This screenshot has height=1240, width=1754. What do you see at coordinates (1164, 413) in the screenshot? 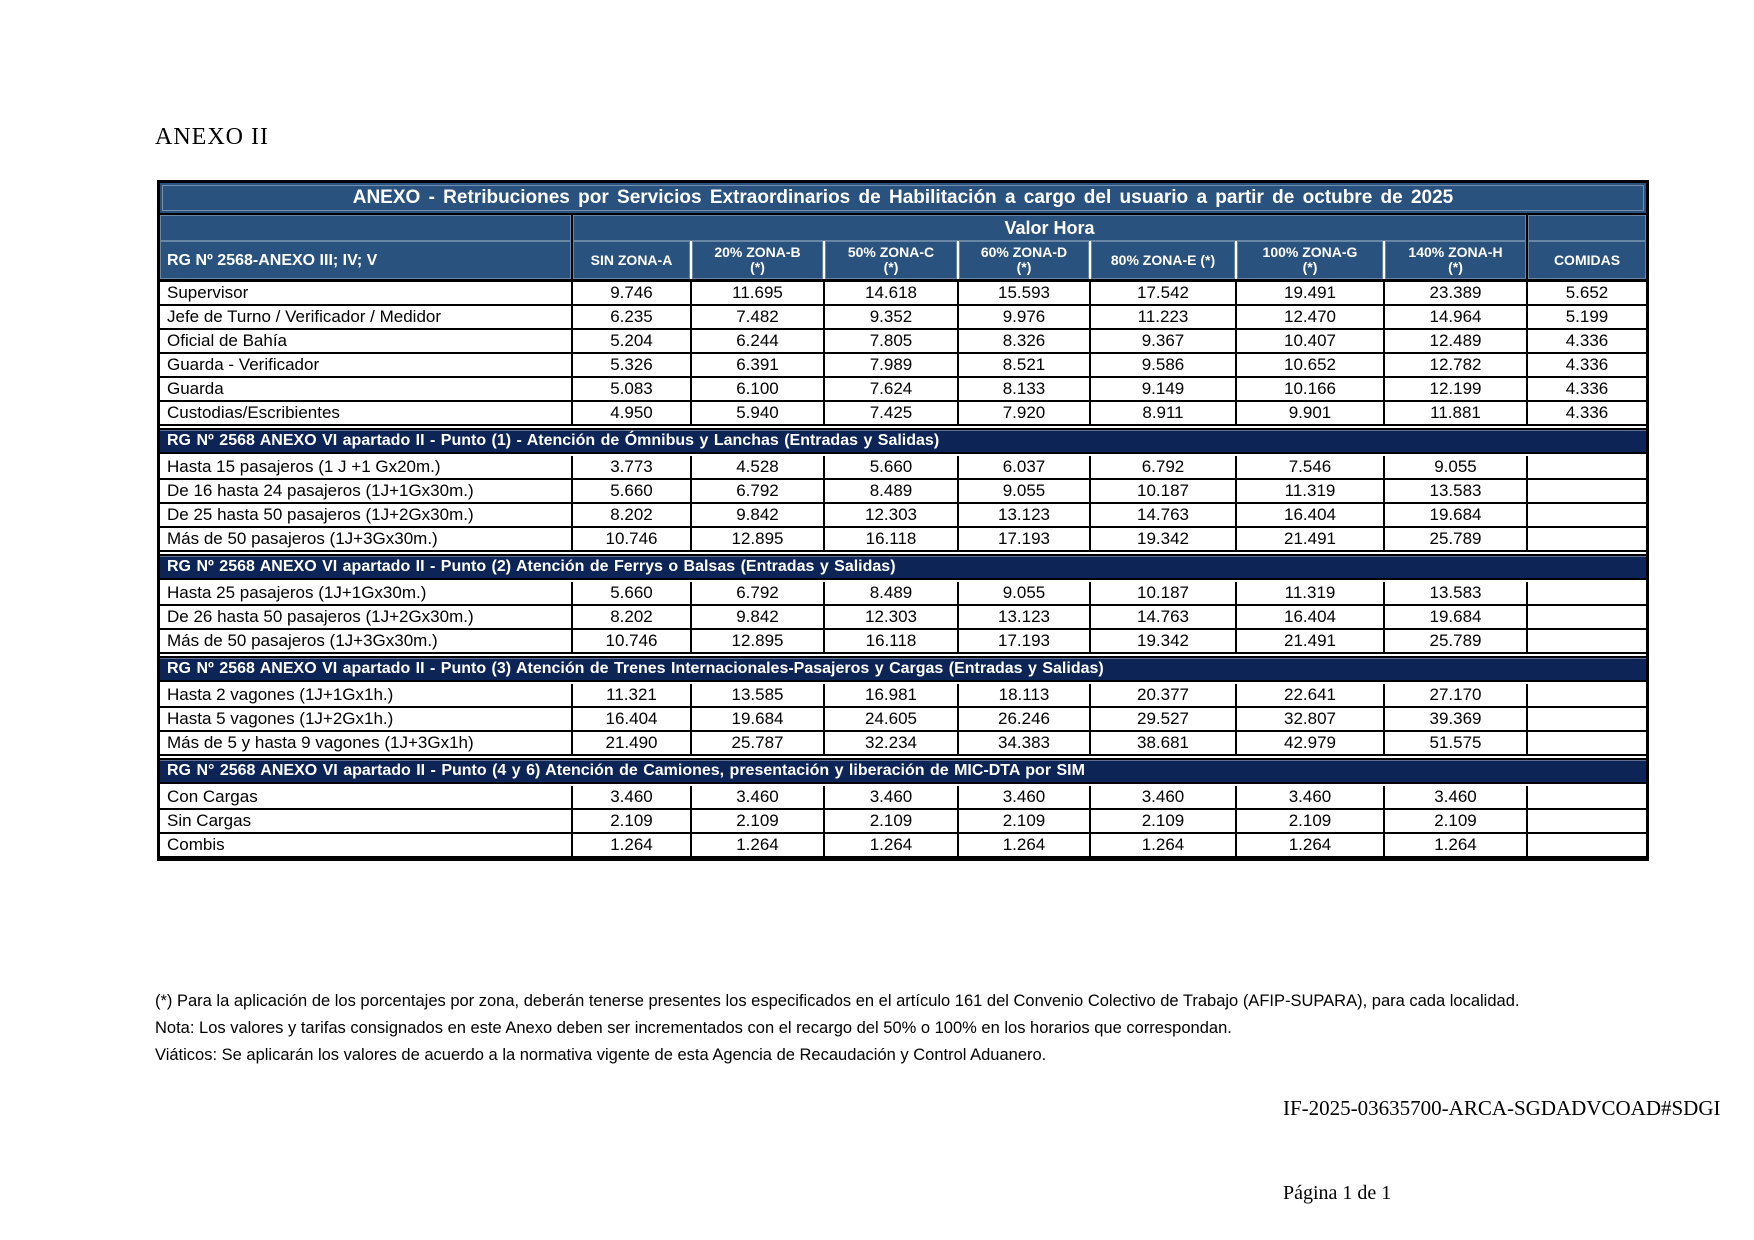
I see `value-cell: 8.911` at bounding box center [1164, 413].